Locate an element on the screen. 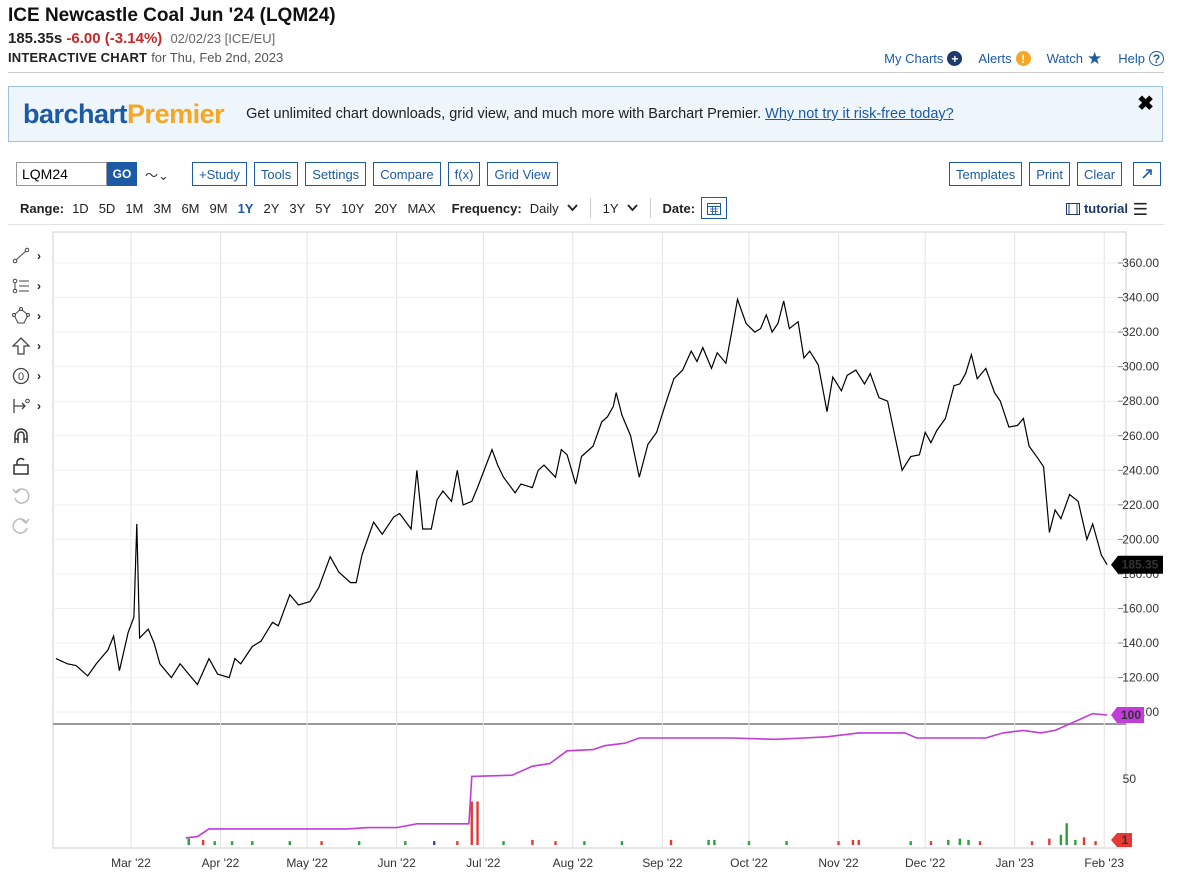 Image resolution: width=1184 pixels, height=891 pixels. tool-fib: › is located at coordinates (32, 286).